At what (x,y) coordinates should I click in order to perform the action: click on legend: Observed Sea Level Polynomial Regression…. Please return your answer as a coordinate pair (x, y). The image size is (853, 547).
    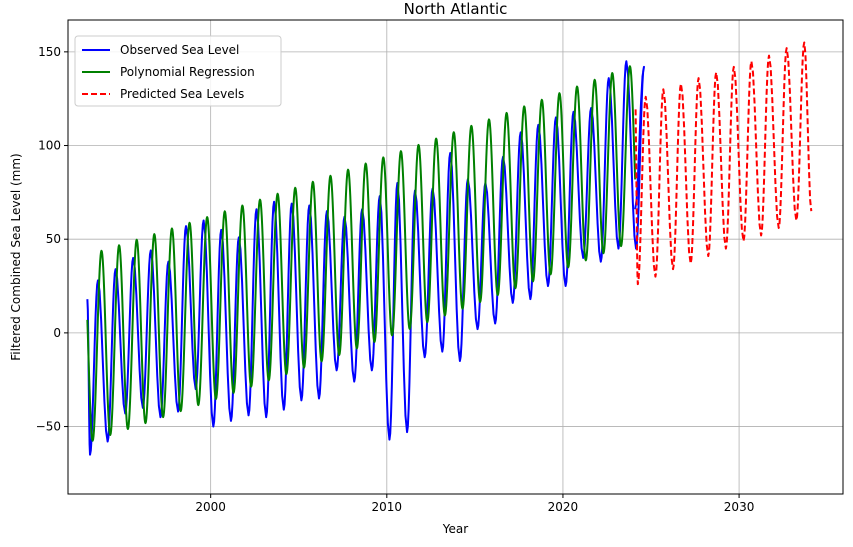
    Looking at the image, I should click on (178, 71).